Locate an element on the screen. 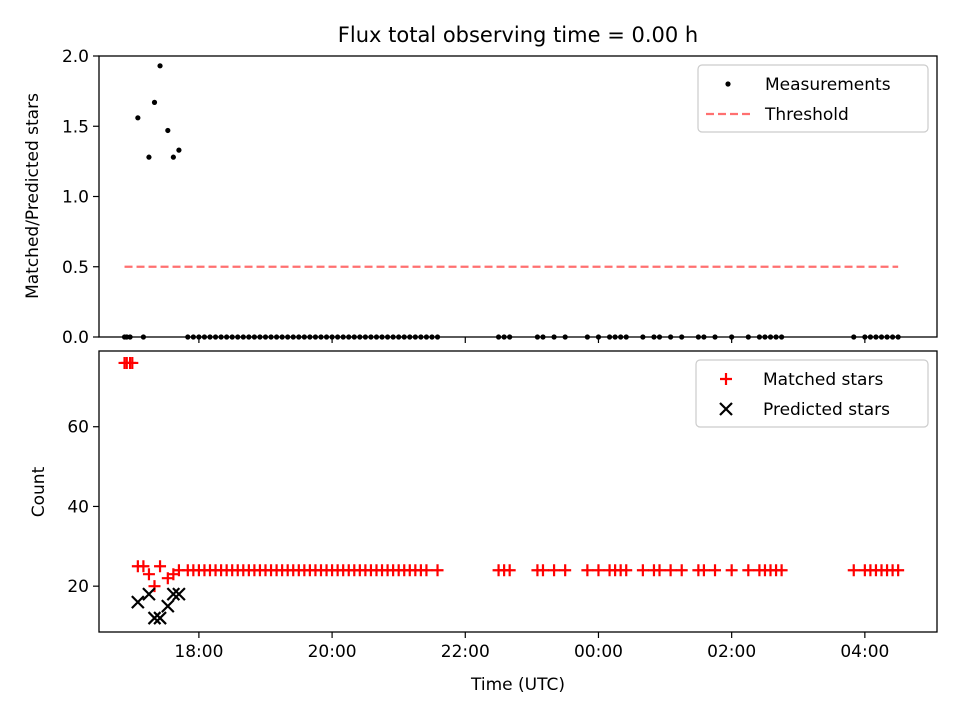 The width and height of the screenshot is (960, 720). bottom-x-tick-label: 22:00 is located at coordinates (465, 652).